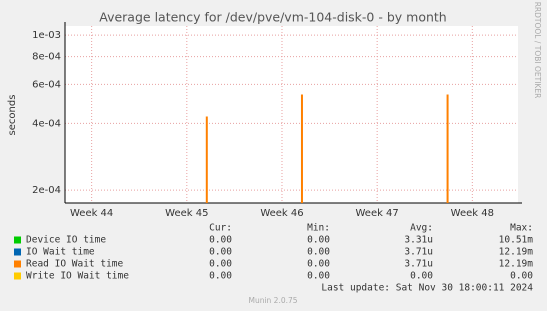 This screenshot has width=547, height=311. What do you see at coordinates (46, 190) in the screenshot?
I see `y-tick-label: 2e-04` at bounding box center [46, 190].